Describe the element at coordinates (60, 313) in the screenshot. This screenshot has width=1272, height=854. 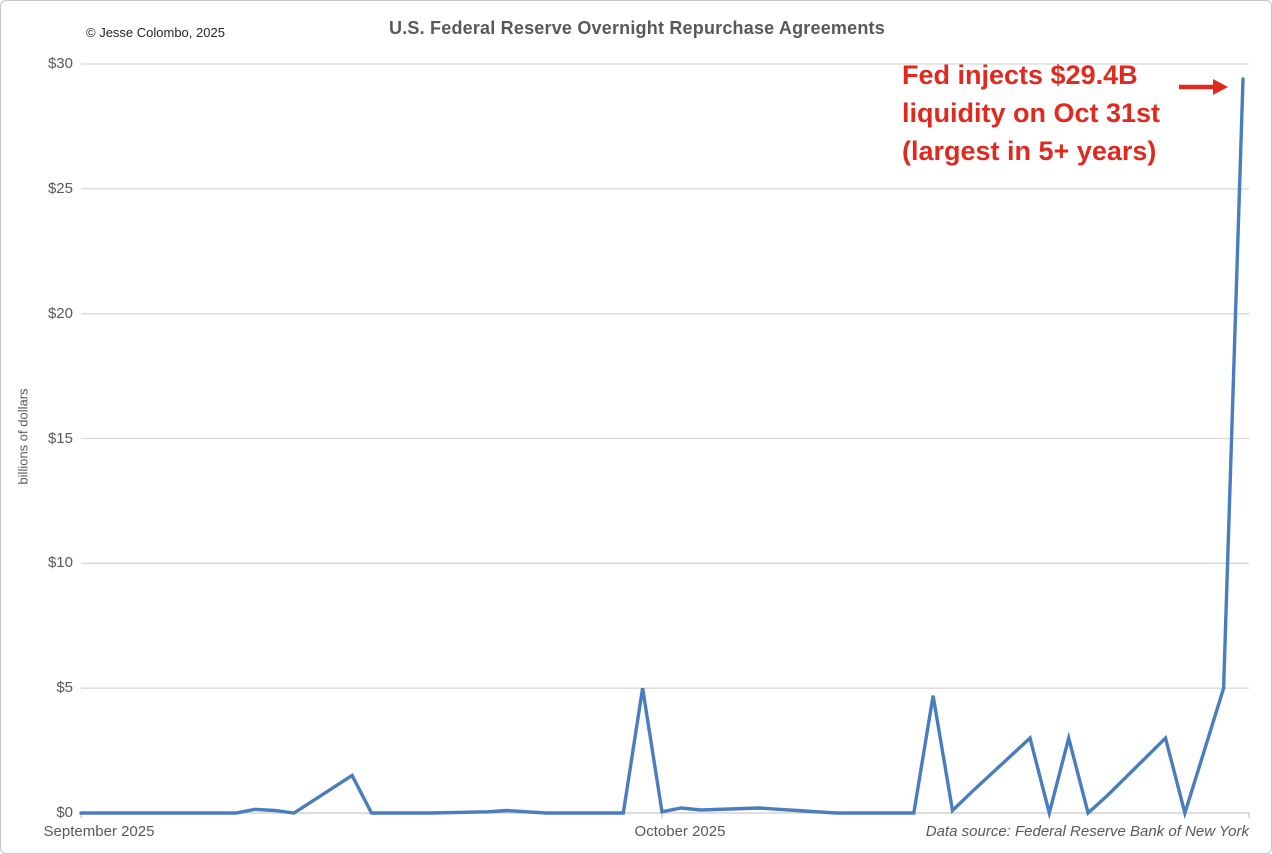
I see `y-tick-label: $20` at that location.